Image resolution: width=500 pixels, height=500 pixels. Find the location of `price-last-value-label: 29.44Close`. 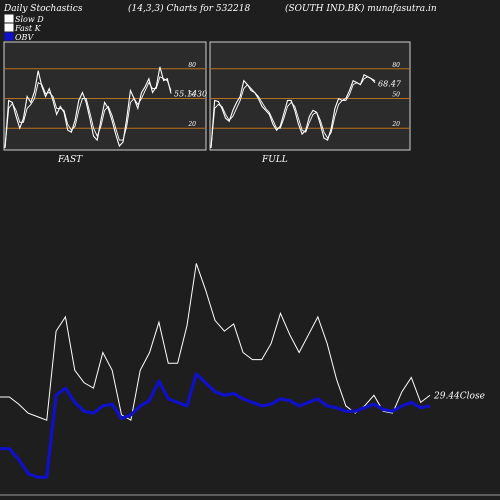

price-last-value-label: 29.44Close is located at coordinates (459, 396).